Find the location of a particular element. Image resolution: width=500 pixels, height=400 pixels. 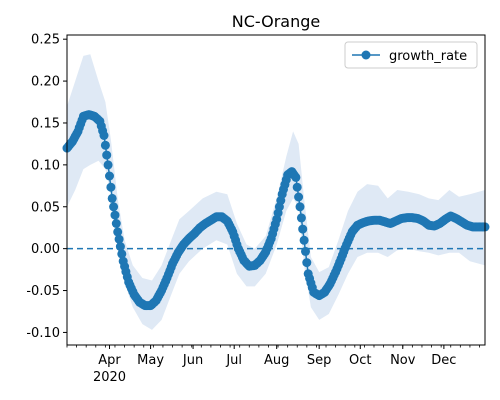

legend-series-marker is located at coordinates (366, 55).